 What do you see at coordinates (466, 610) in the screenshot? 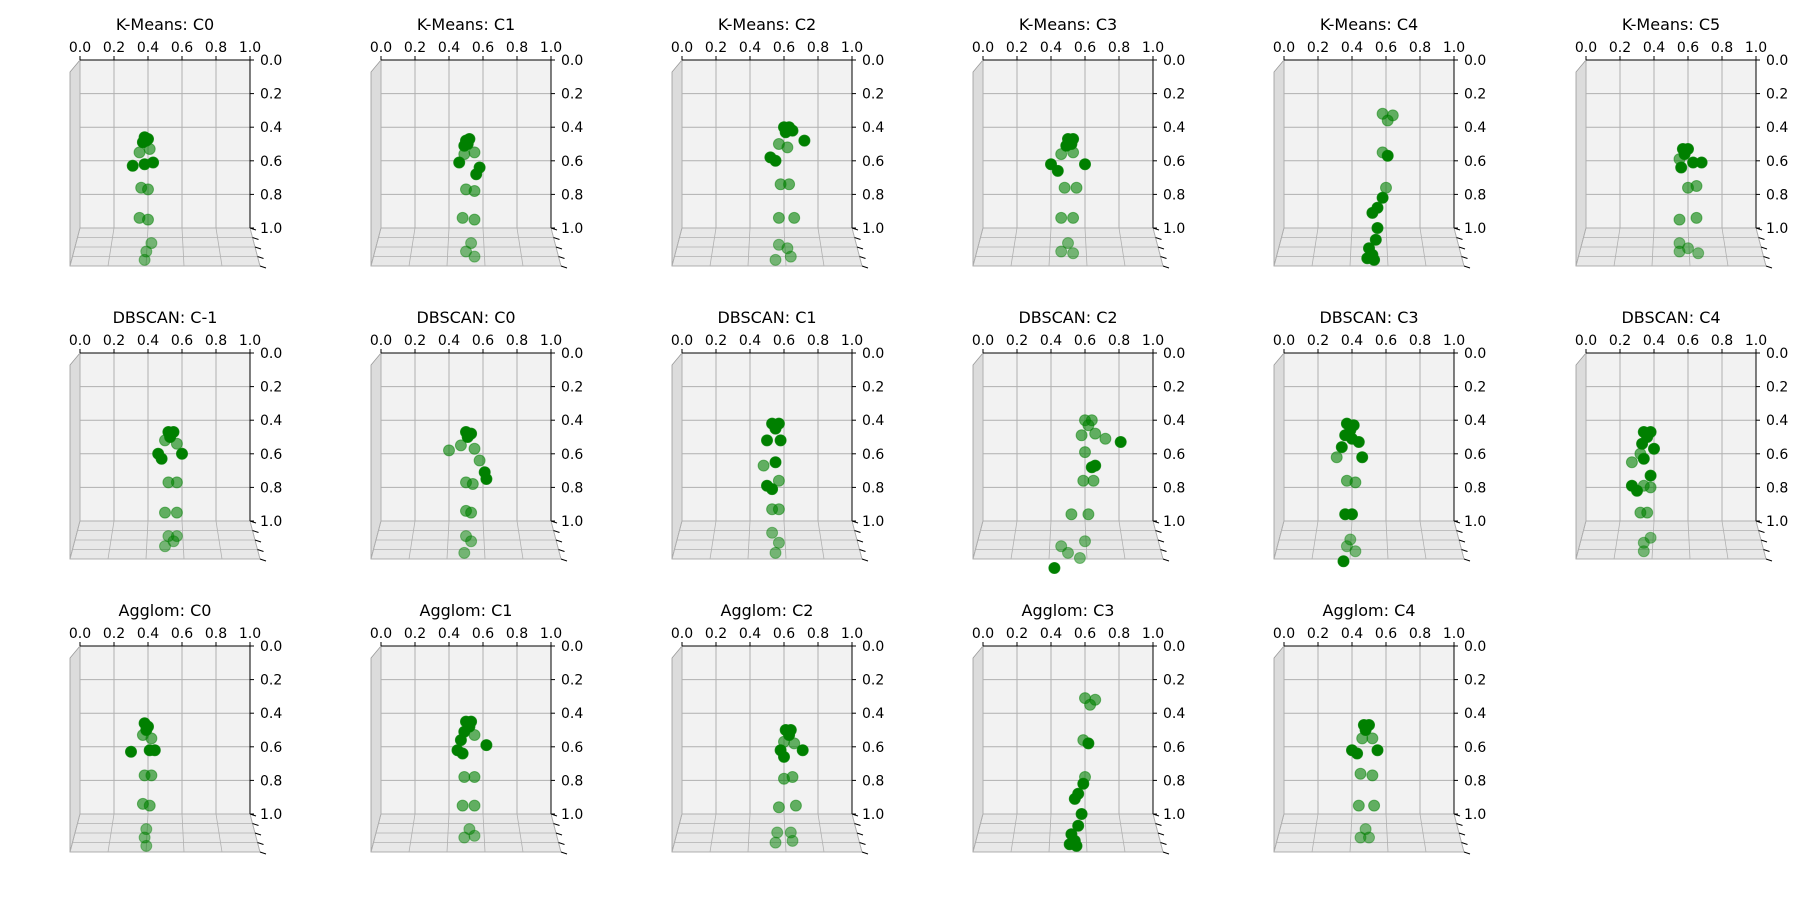
I see `panel-title: Agglom: C1` at bounding box center [466, 610].